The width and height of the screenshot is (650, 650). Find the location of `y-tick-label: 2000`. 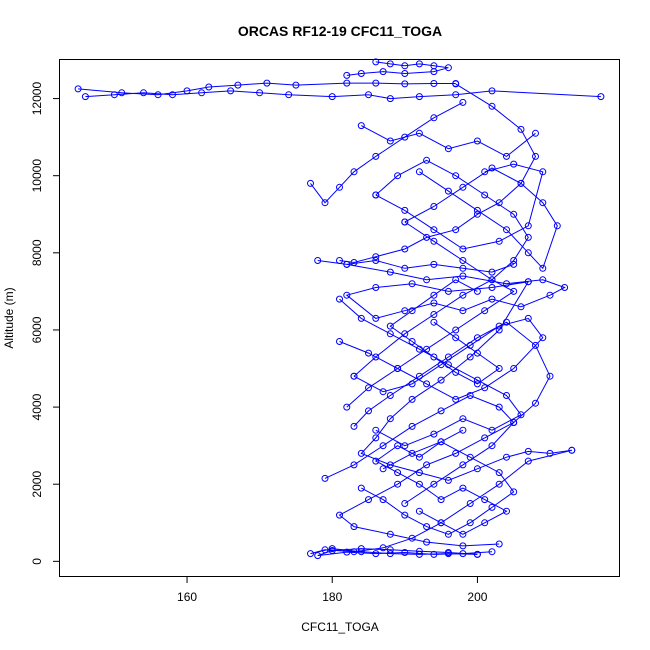

y-tick-label: 2000 is located at coordinates (37, 484).